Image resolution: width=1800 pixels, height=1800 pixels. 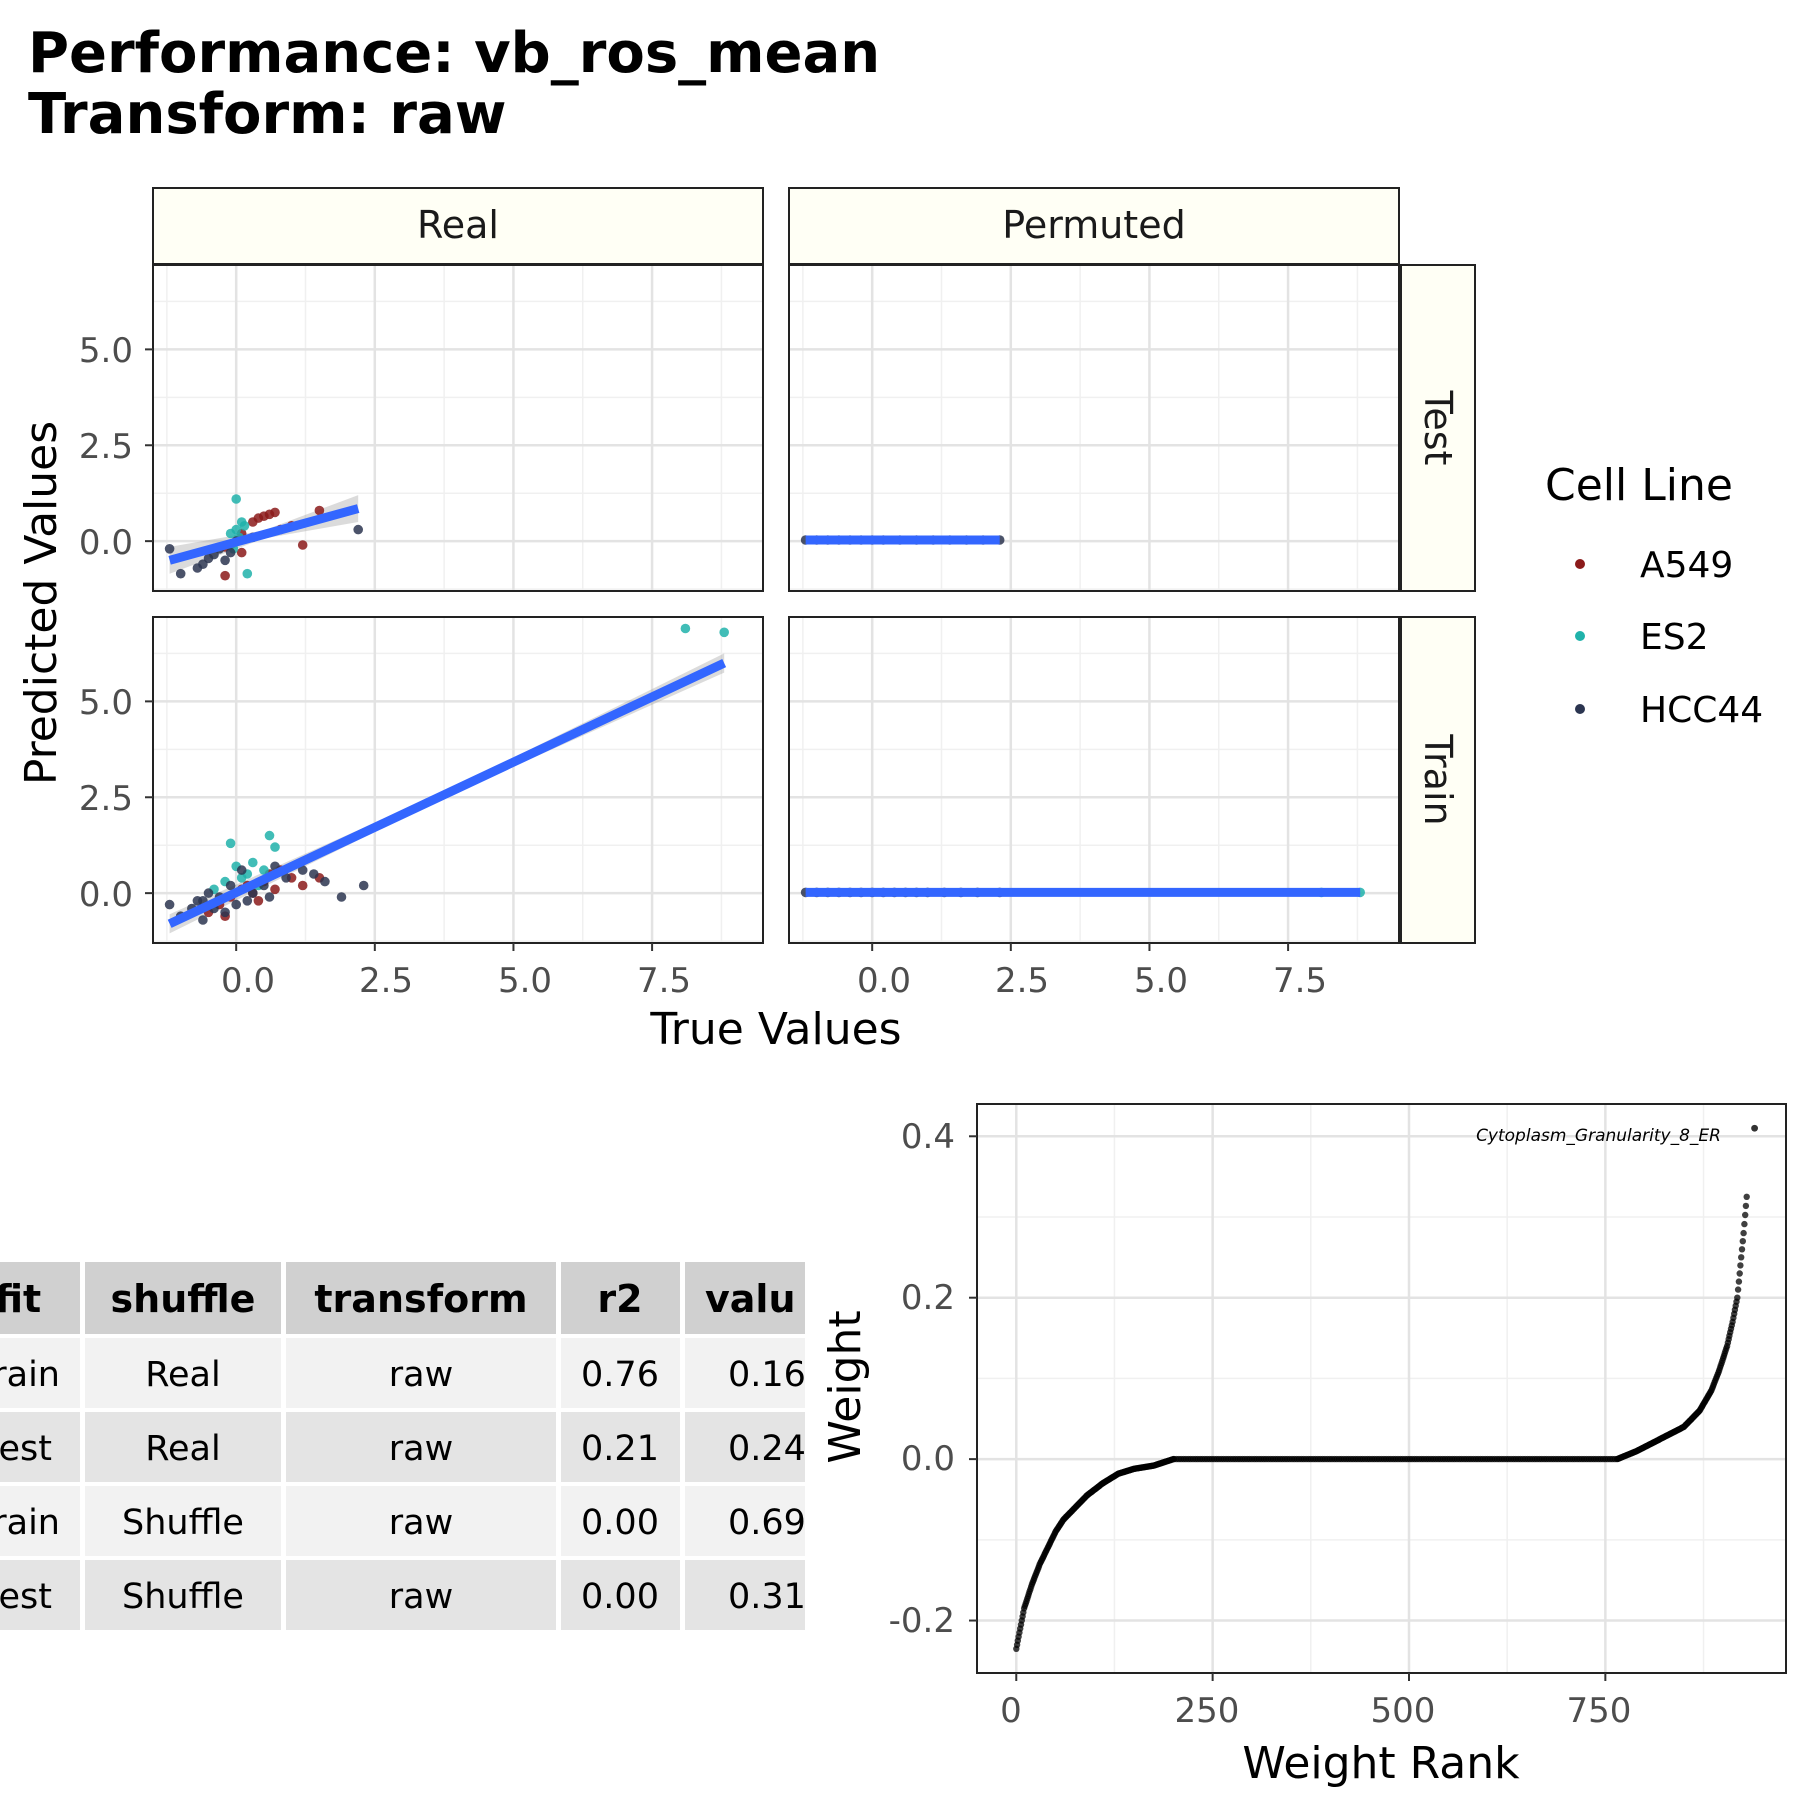 What do you see at coordinates (447, 793) in the screenshot?
I see `regression-line` at bounding box center [447, 793].